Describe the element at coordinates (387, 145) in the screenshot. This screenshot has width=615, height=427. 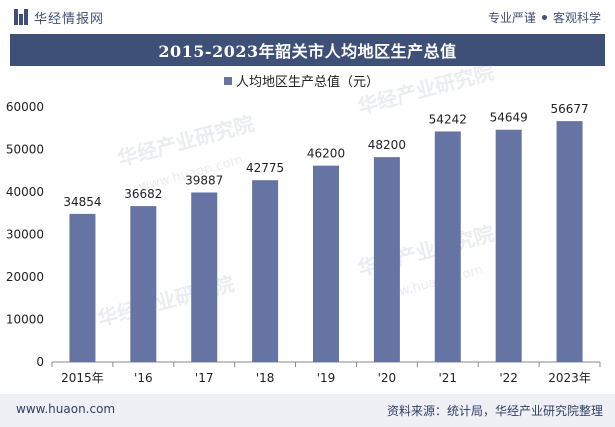
I see `data-label: 48200` at that location.